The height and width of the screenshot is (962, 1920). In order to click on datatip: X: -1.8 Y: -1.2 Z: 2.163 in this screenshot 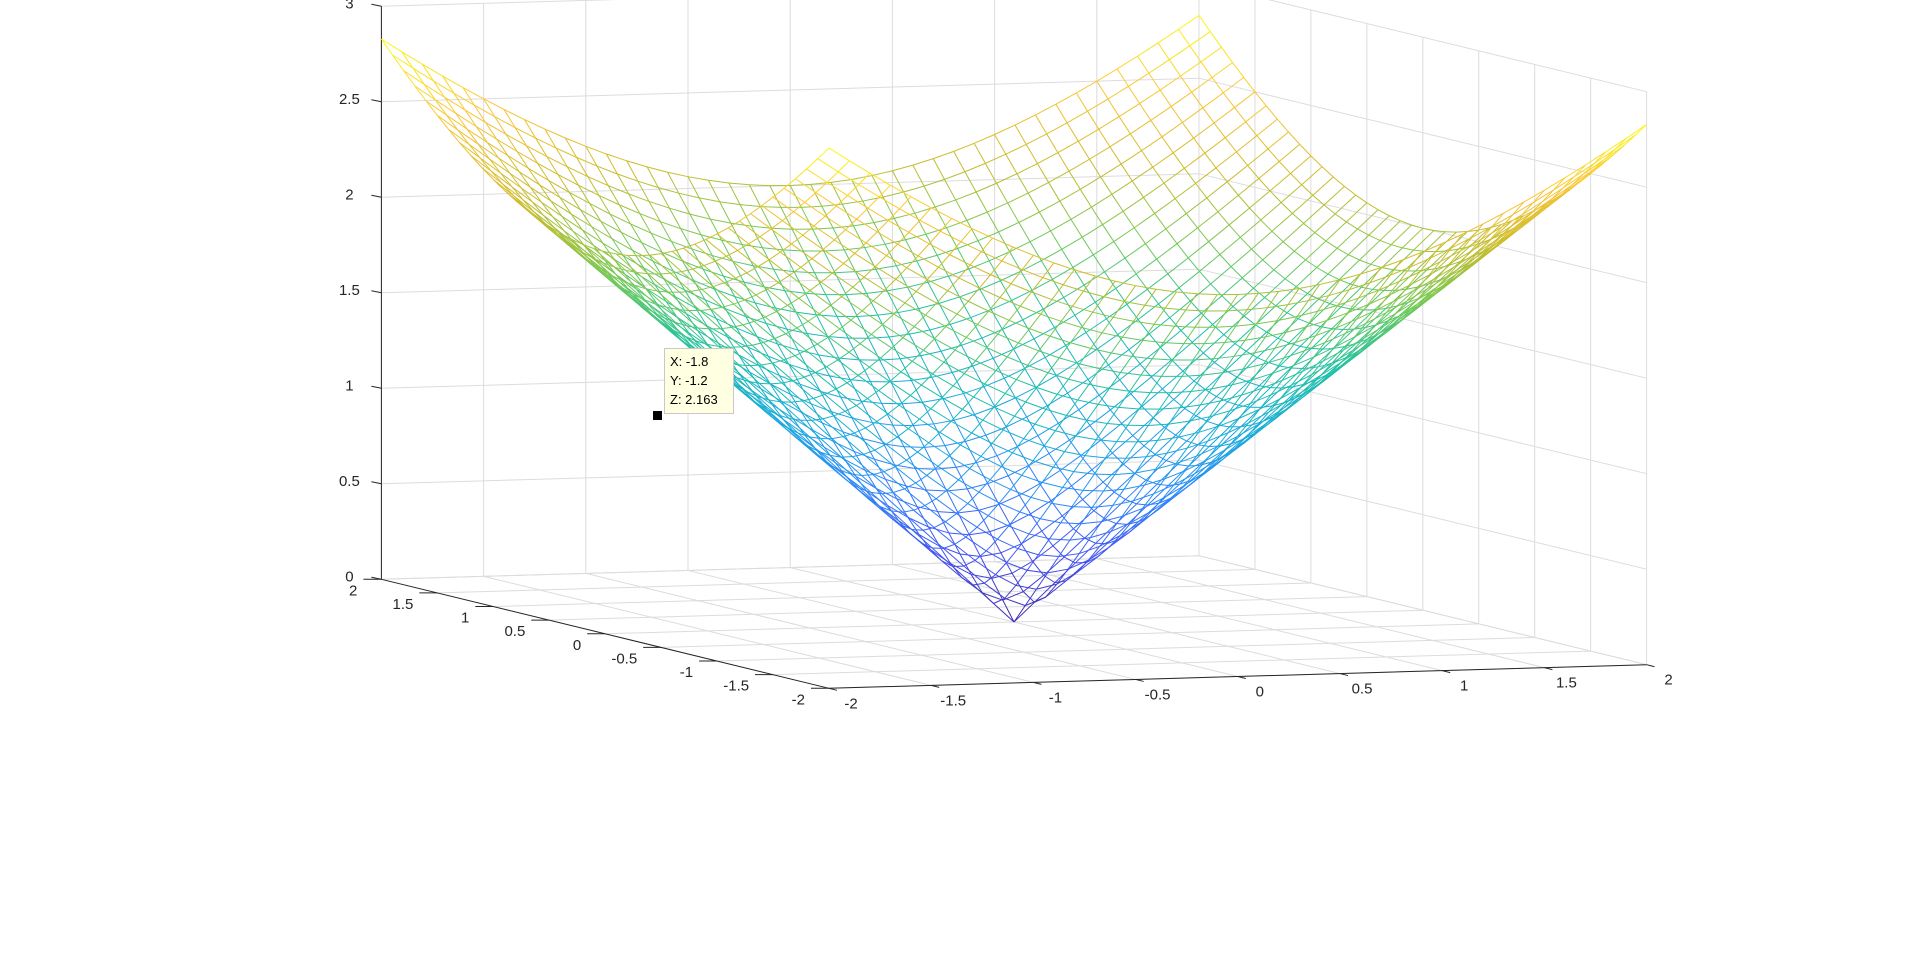, I will do `click(699, 381)`.